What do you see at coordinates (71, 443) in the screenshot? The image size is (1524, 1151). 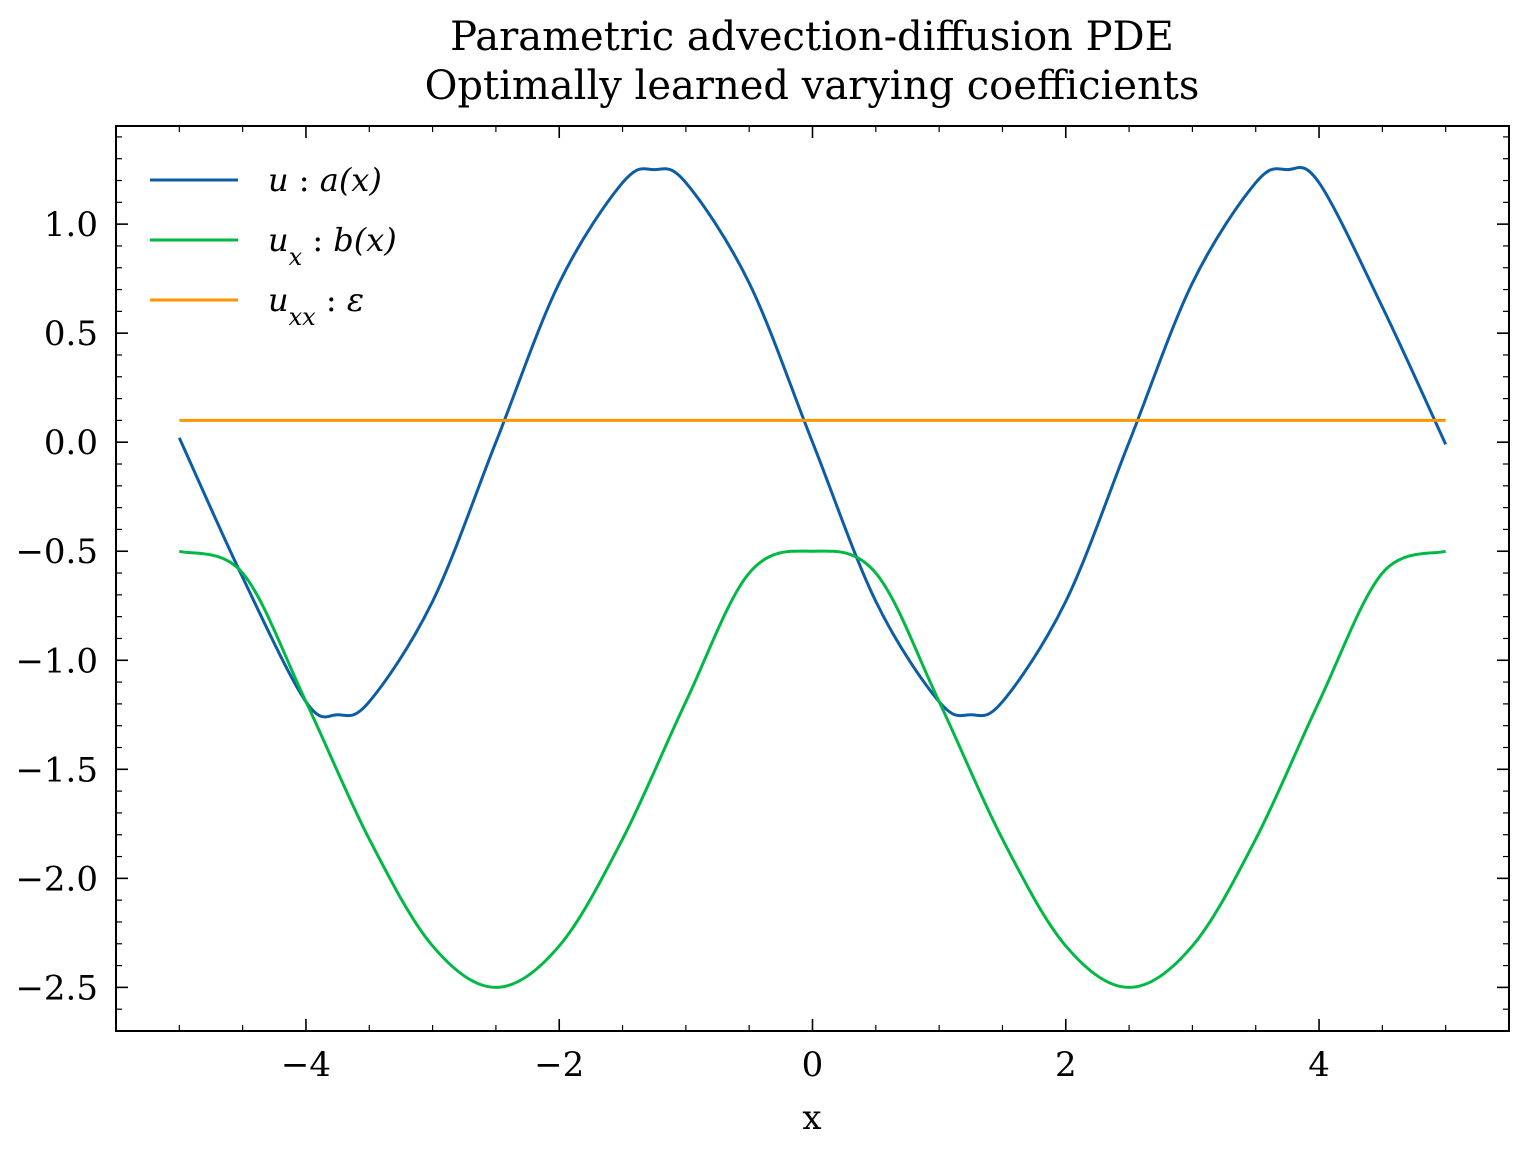 I see `y-tick-label: 0.0` at bounding box center [71, 443].